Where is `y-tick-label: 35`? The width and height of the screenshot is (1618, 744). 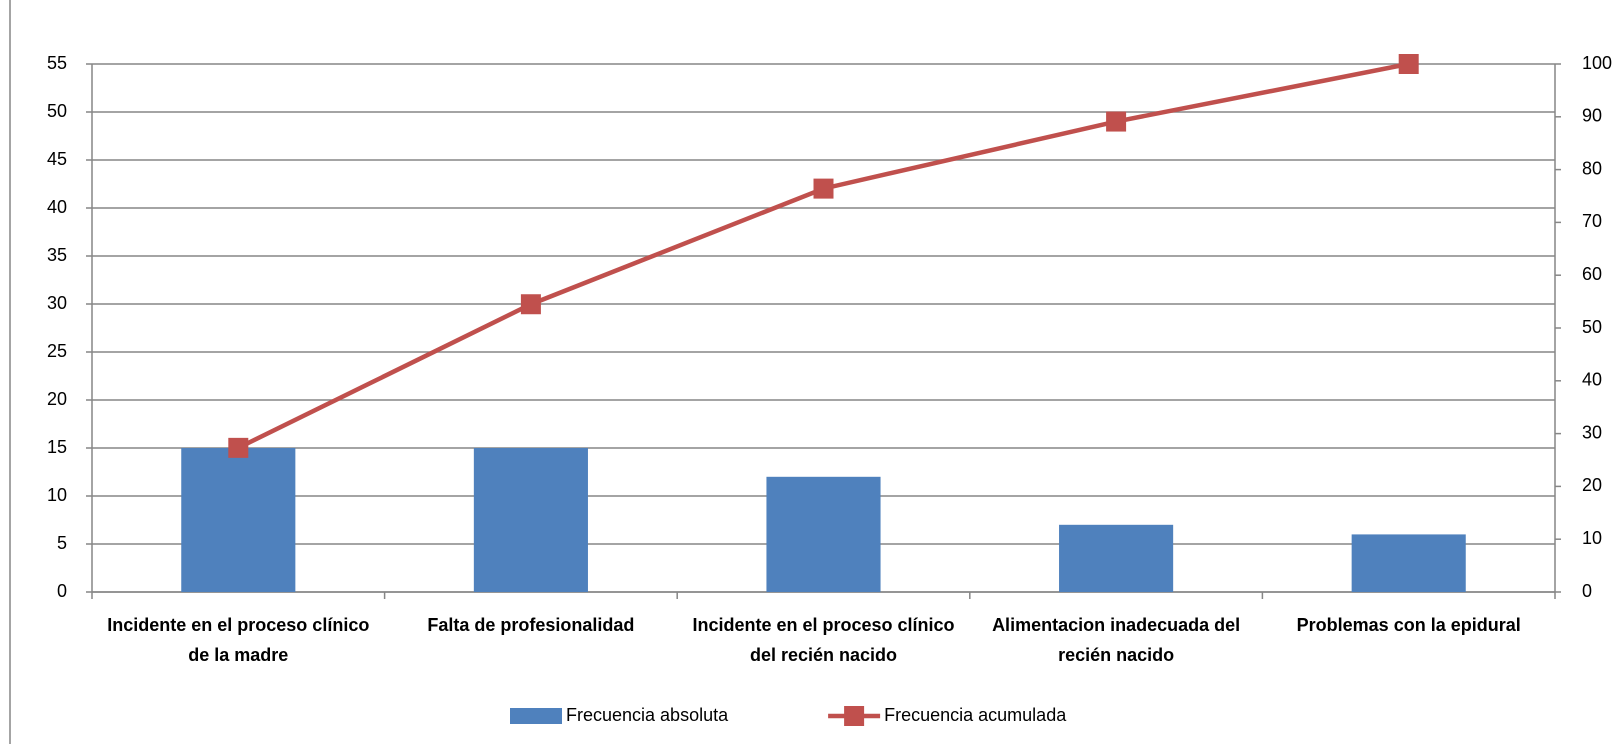 y-tick-label: 35 is located at coordinates (57, 255).